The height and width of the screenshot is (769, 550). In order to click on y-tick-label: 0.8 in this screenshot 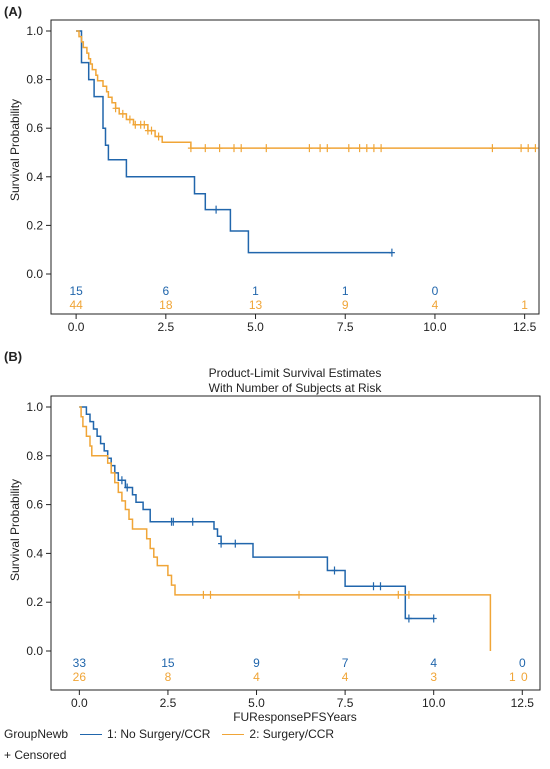, I will do `click(34, 80)`.